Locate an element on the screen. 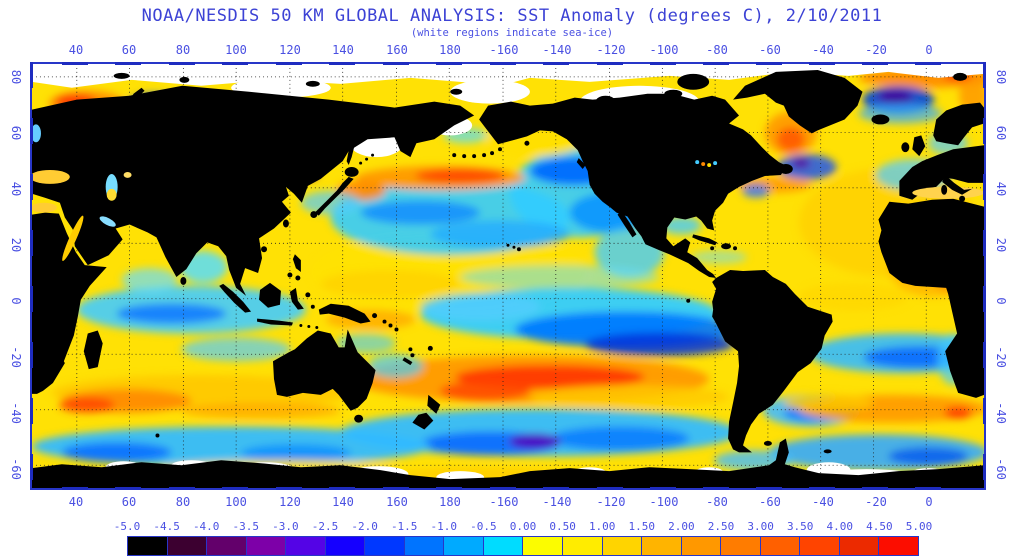  top-axis-label: -20 is located at coordinates (876, 50).